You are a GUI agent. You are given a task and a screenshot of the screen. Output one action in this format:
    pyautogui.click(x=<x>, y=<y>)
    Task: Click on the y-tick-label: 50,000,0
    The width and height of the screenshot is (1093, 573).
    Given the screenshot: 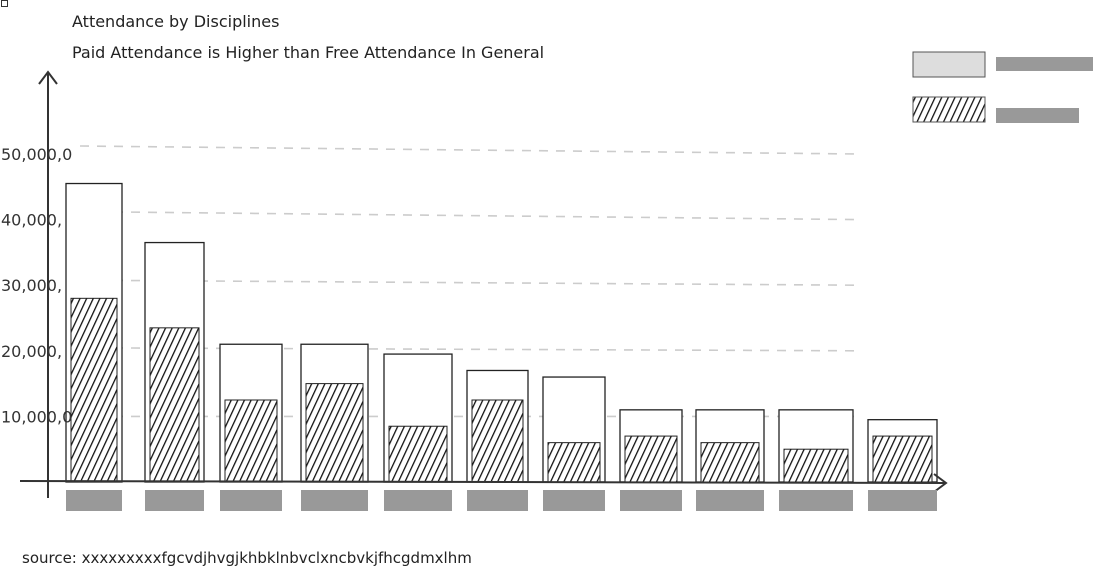 What is the action you would take?
    pyautogui.click(x=36, y=154)
    